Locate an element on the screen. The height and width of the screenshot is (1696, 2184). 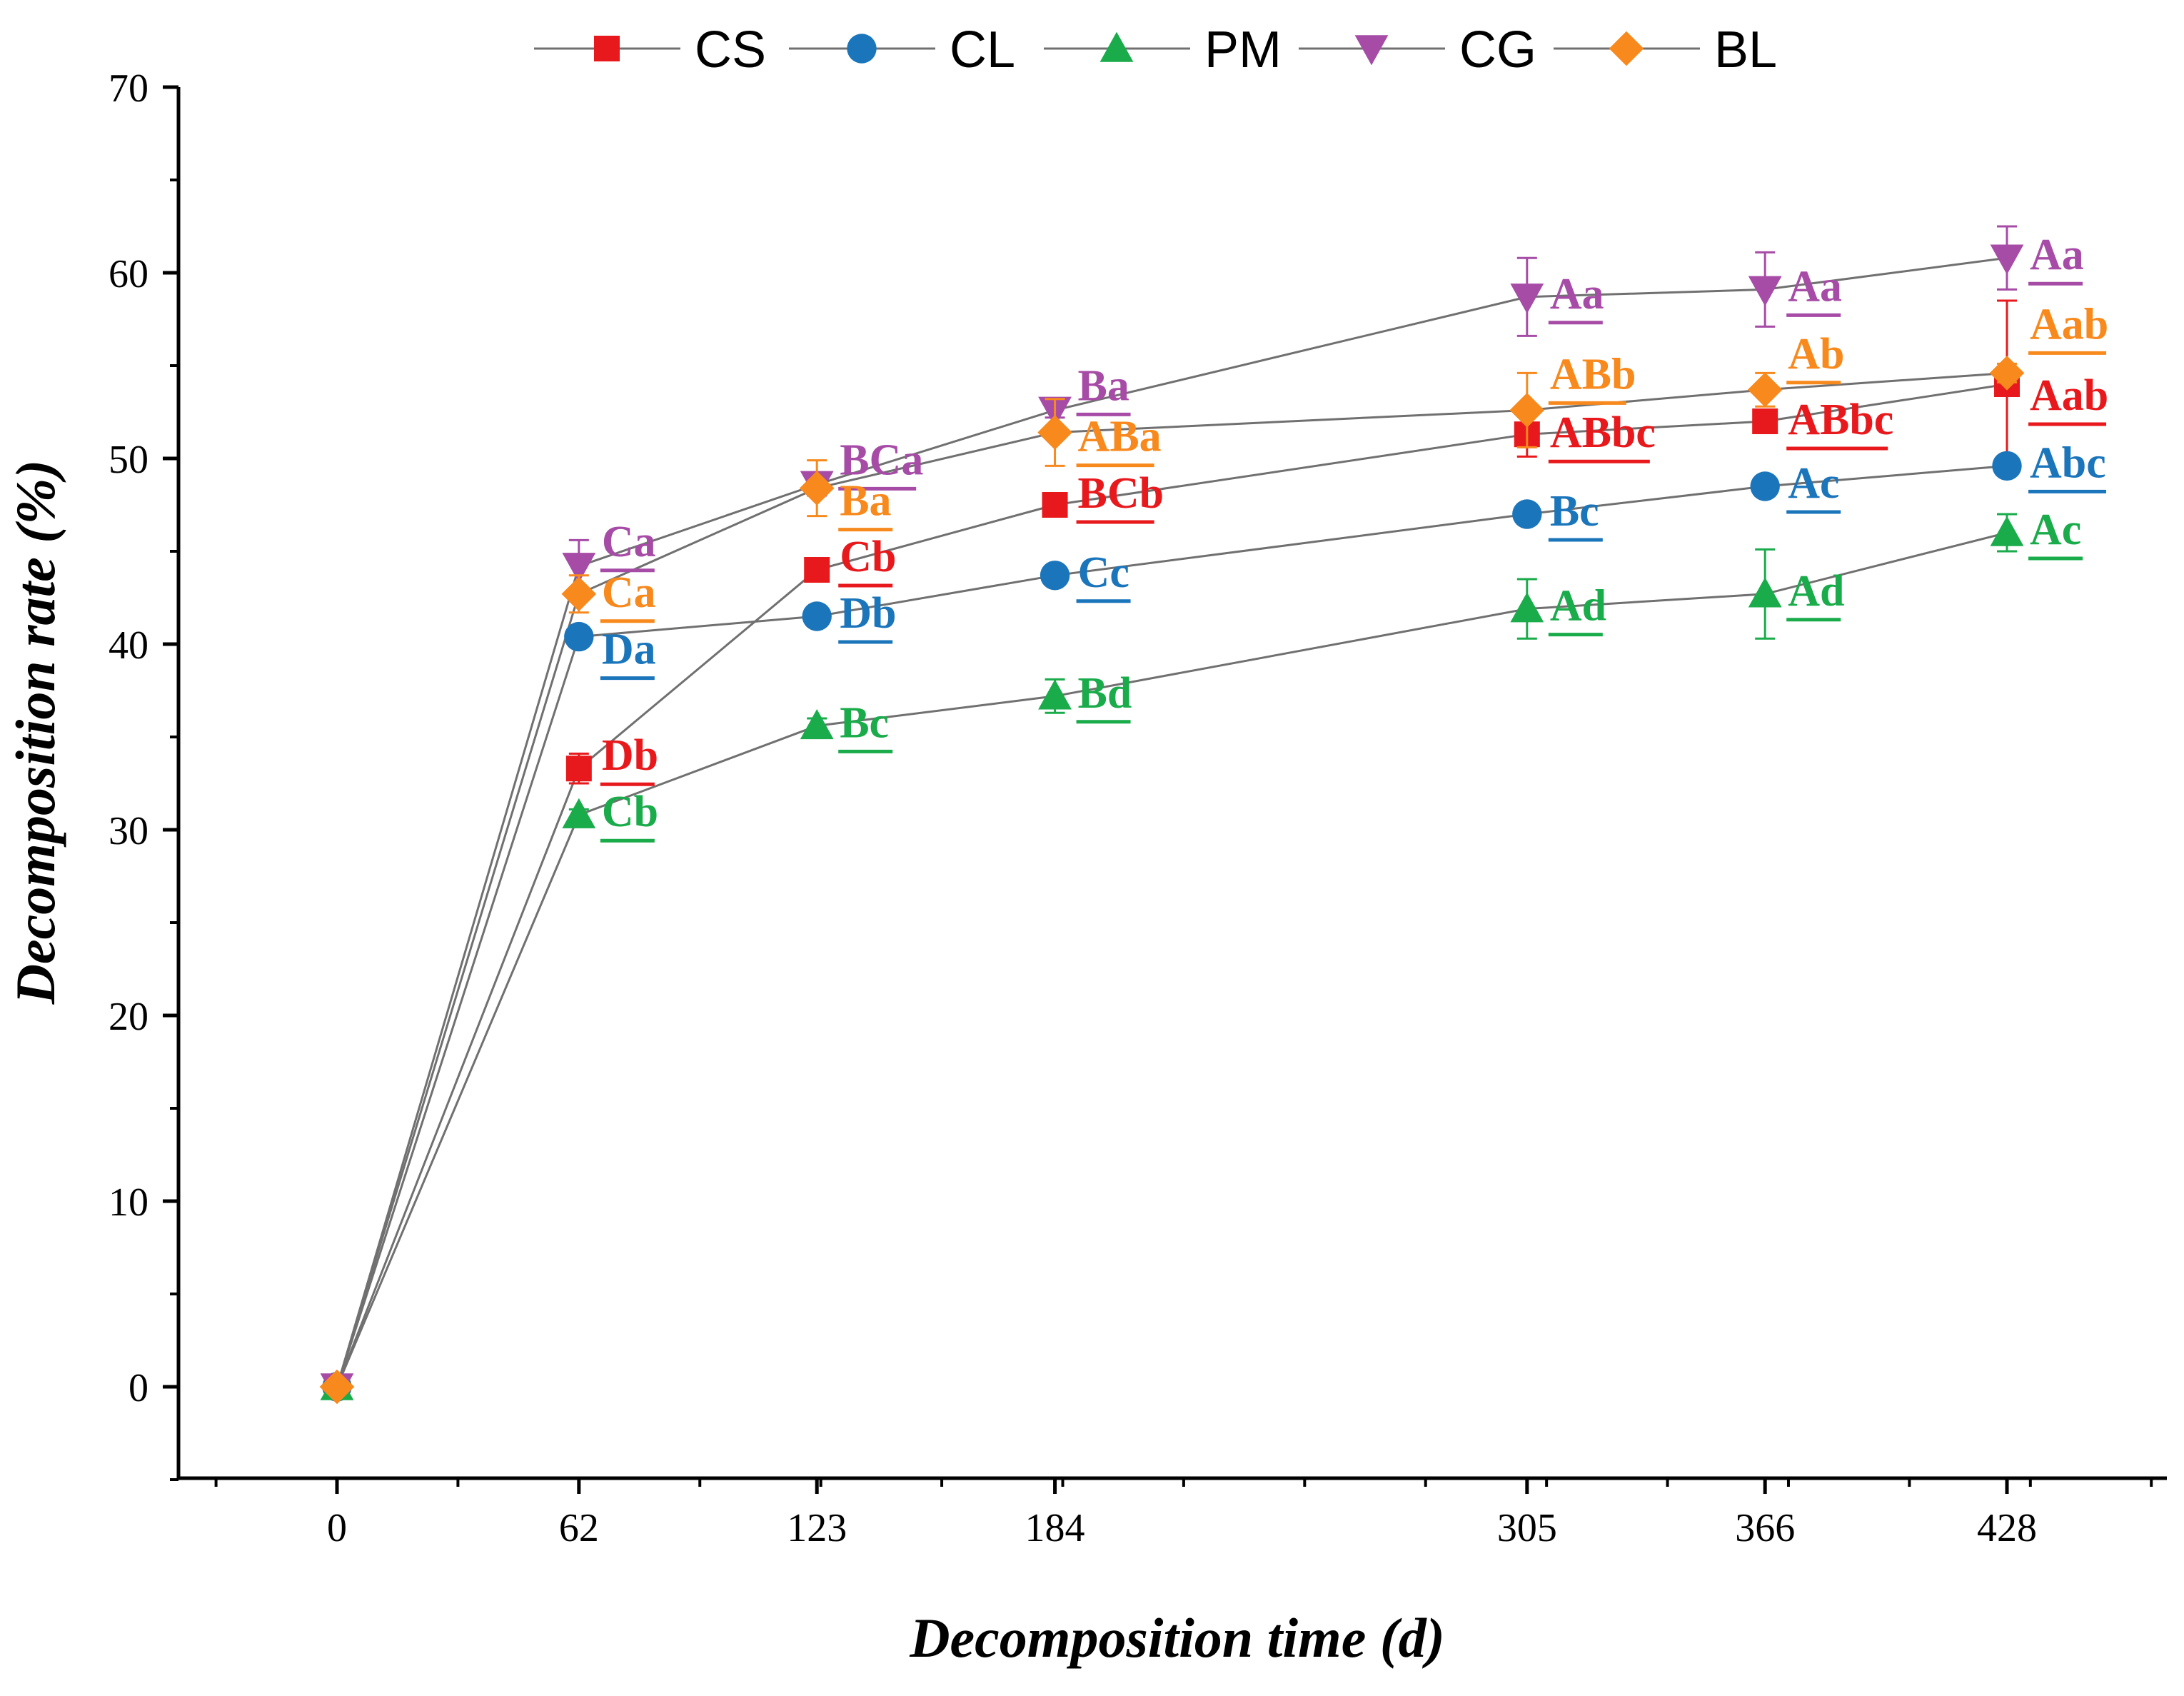
y-tick-label: 20 is located at coordinates (129, 1017).